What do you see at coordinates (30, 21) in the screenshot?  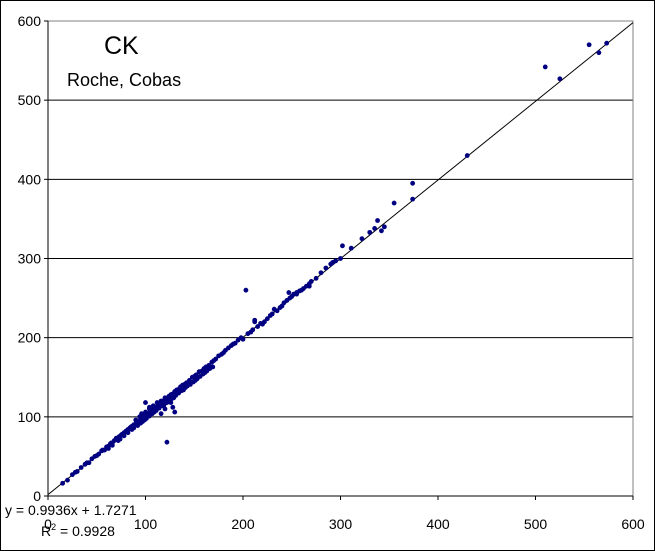 I see `y-tick-label-6: 600` at bounding box center [30, 21].